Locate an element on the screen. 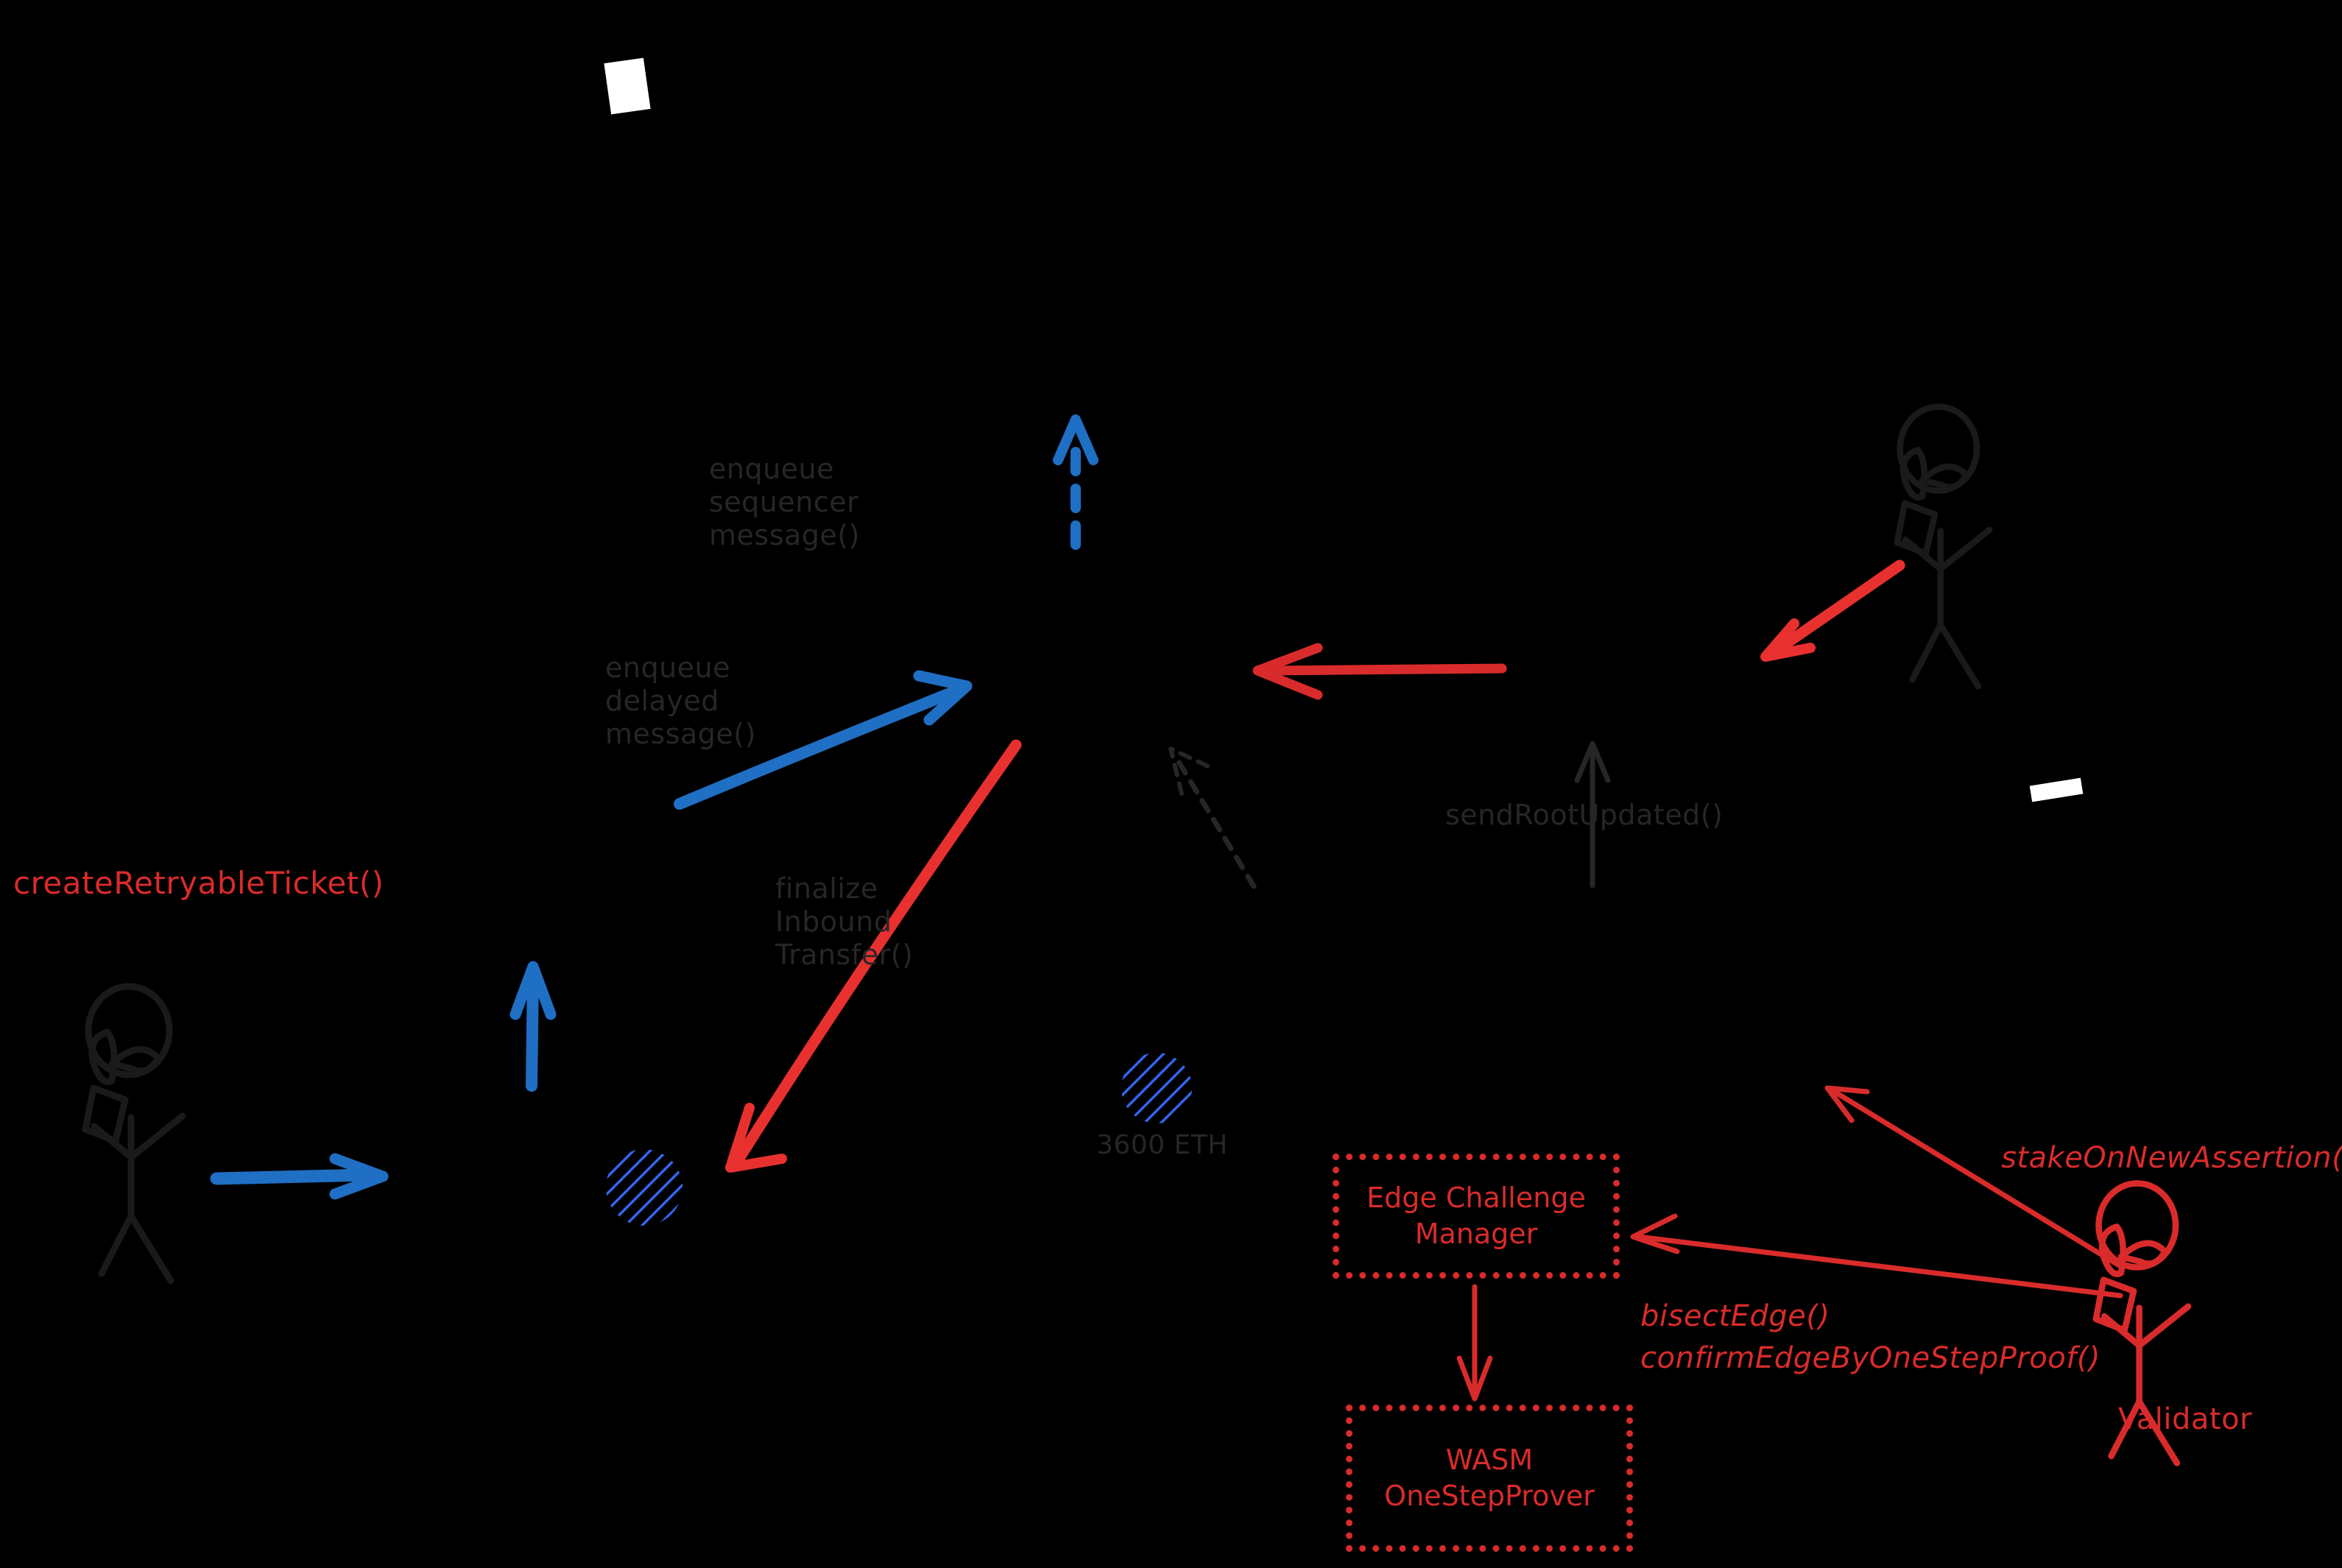  user-figure-top-right is located at coordinates (1943, 546).